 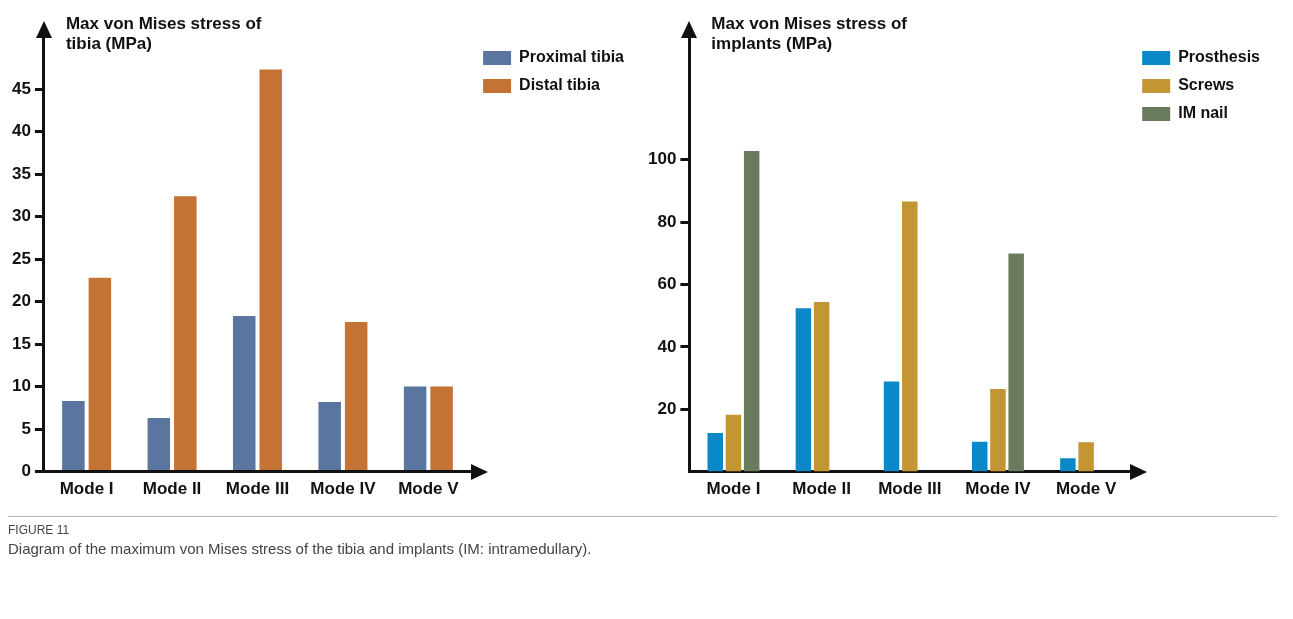 I want to click on text: Diagram of the maximum von Mises stress of the tibia and implants (IM: intramedullary)., so click(x=300, y=548).